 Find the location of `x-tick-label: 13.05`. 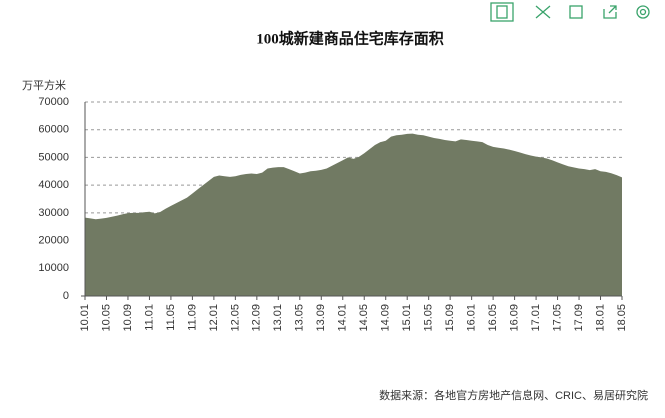

x-tick-label: 13.05 is located at coordinates (300, 318).